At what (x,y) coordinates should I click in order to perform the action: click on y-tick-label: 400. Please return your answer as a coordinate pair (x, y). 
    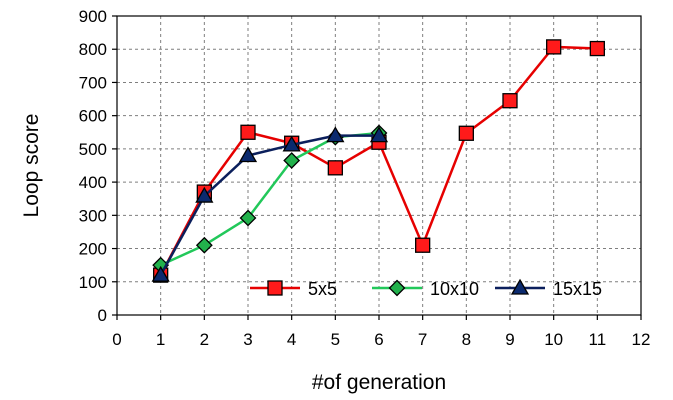
    Looking at the image, I should click on (93, 182).